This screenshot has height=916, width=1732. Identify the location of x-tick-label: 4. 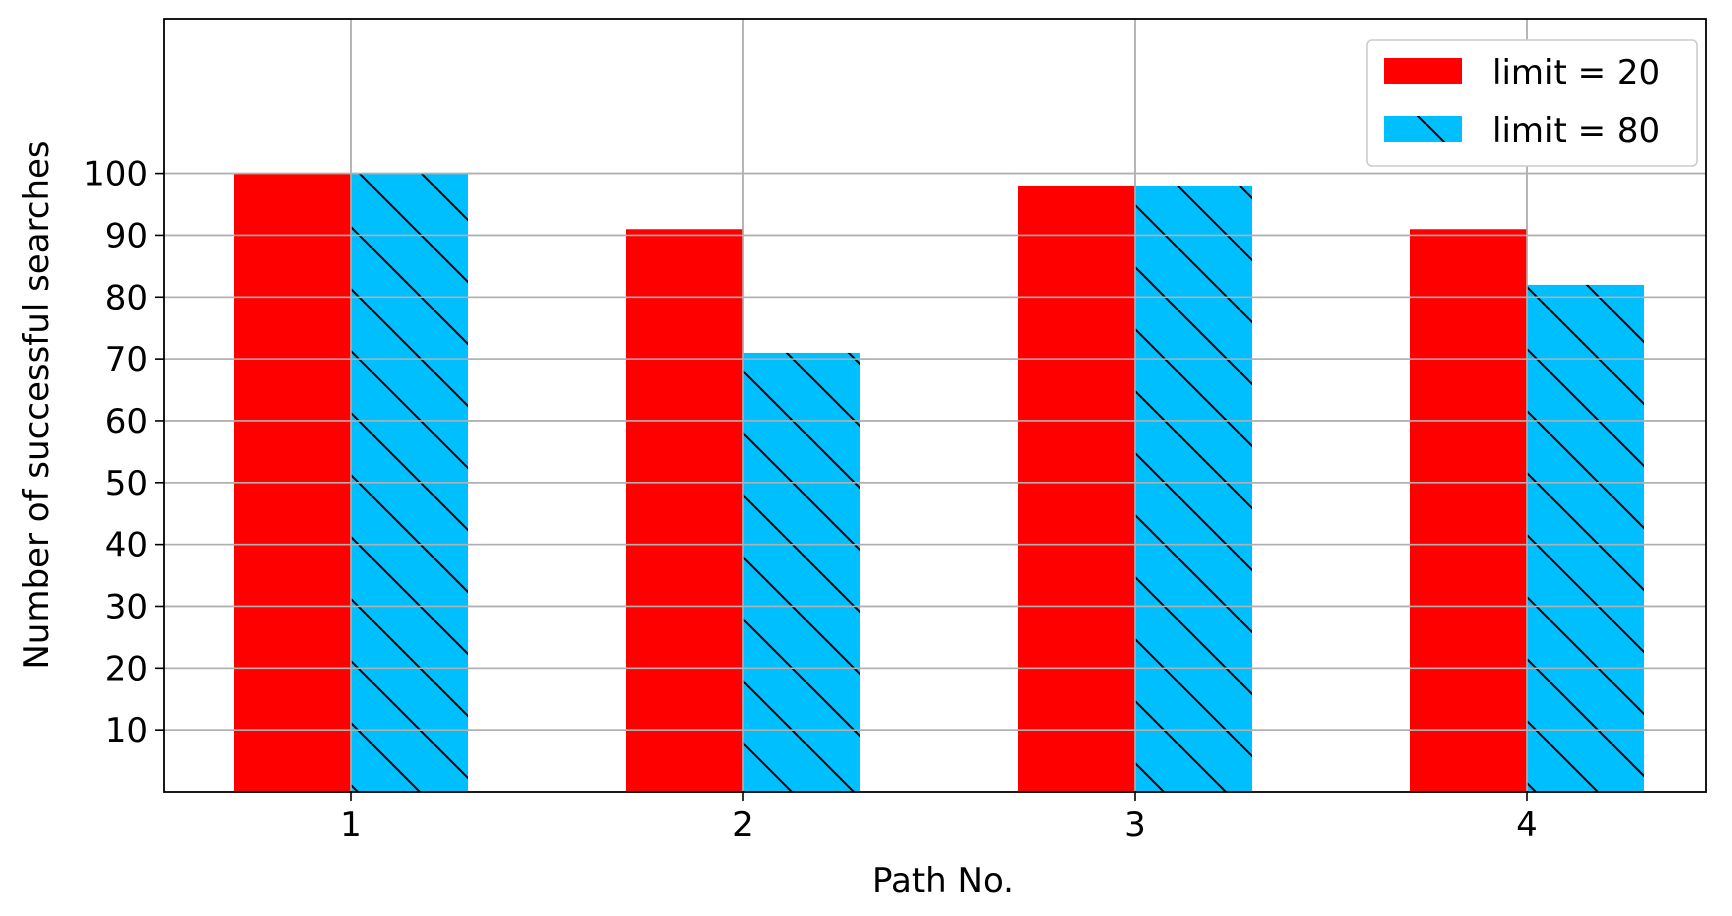
(1527, 825).